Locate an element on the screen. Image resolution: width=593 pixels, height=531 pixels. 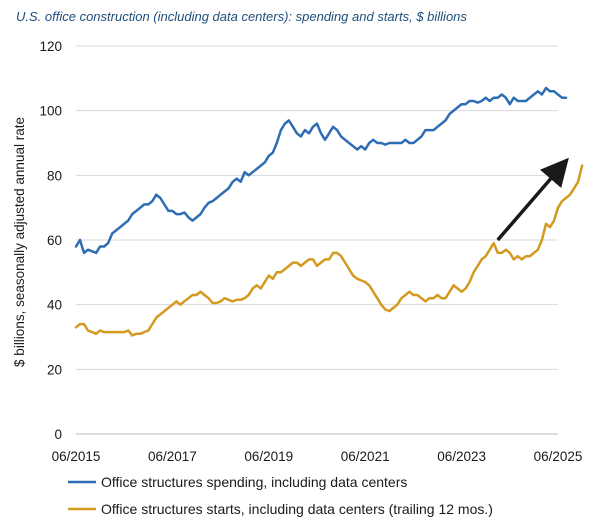
y-tick-label: 80 is located at coordinates (54, 175).